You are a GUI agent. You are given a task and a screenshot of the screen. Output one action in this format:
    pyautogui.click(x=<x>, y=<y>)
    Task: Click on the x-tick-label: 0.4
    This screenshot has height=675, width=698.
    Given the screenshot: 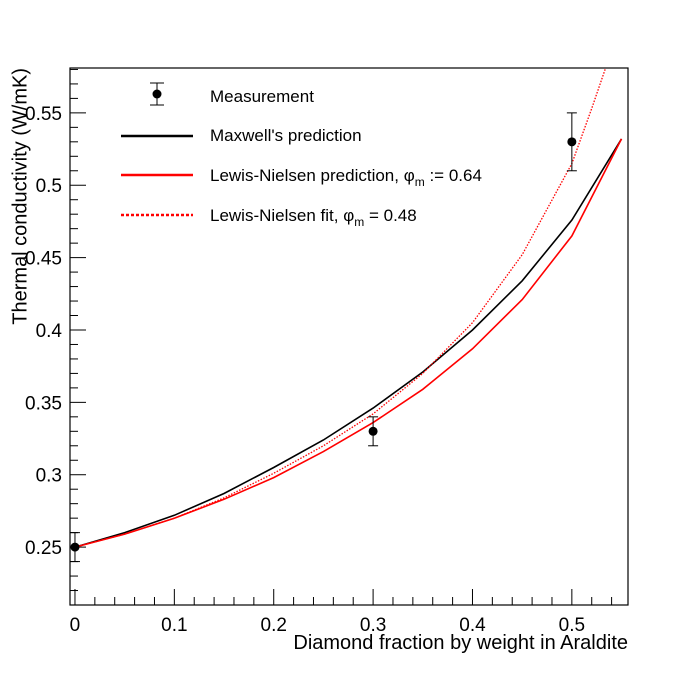 What is the action you would take?
    pyautogui.click(x=472, y=625)
    